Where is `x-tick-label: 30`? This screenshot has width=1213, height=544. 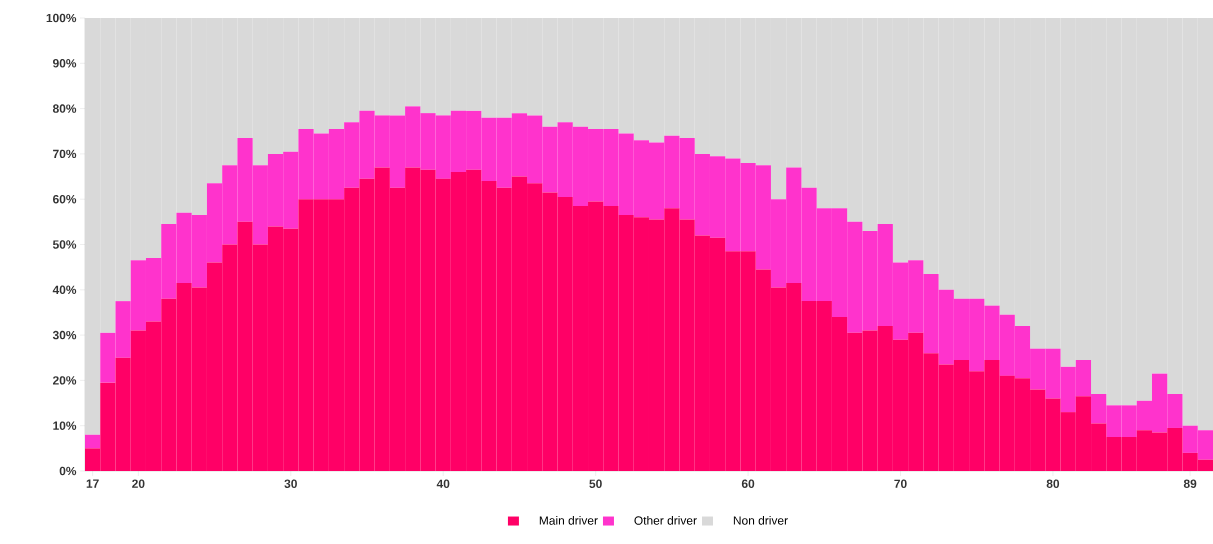
x-tick-label: 30 is located at coordinates (290, 483).